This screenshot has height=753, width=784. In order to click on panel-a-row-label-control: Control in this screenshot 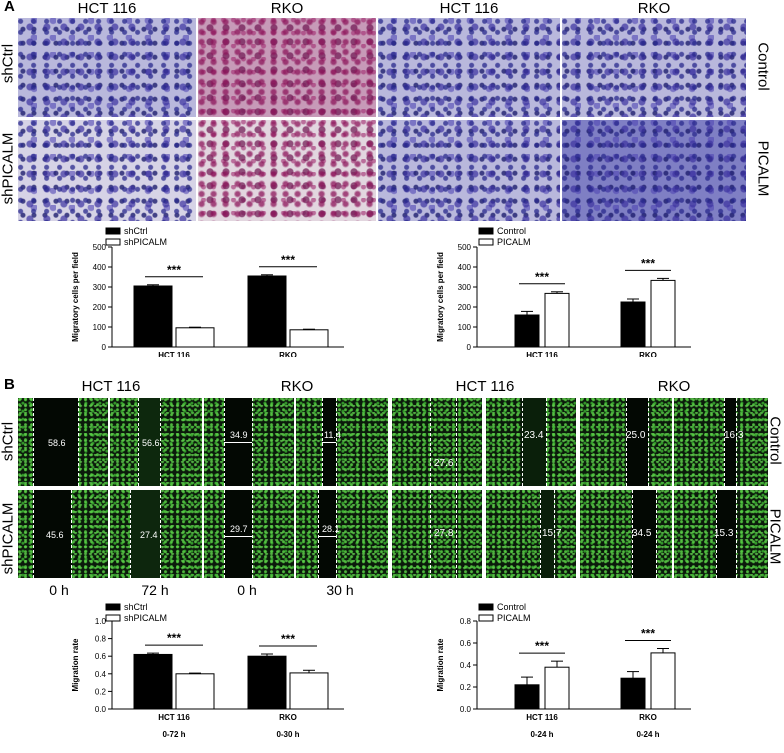, I will do `click(763, 66)`.